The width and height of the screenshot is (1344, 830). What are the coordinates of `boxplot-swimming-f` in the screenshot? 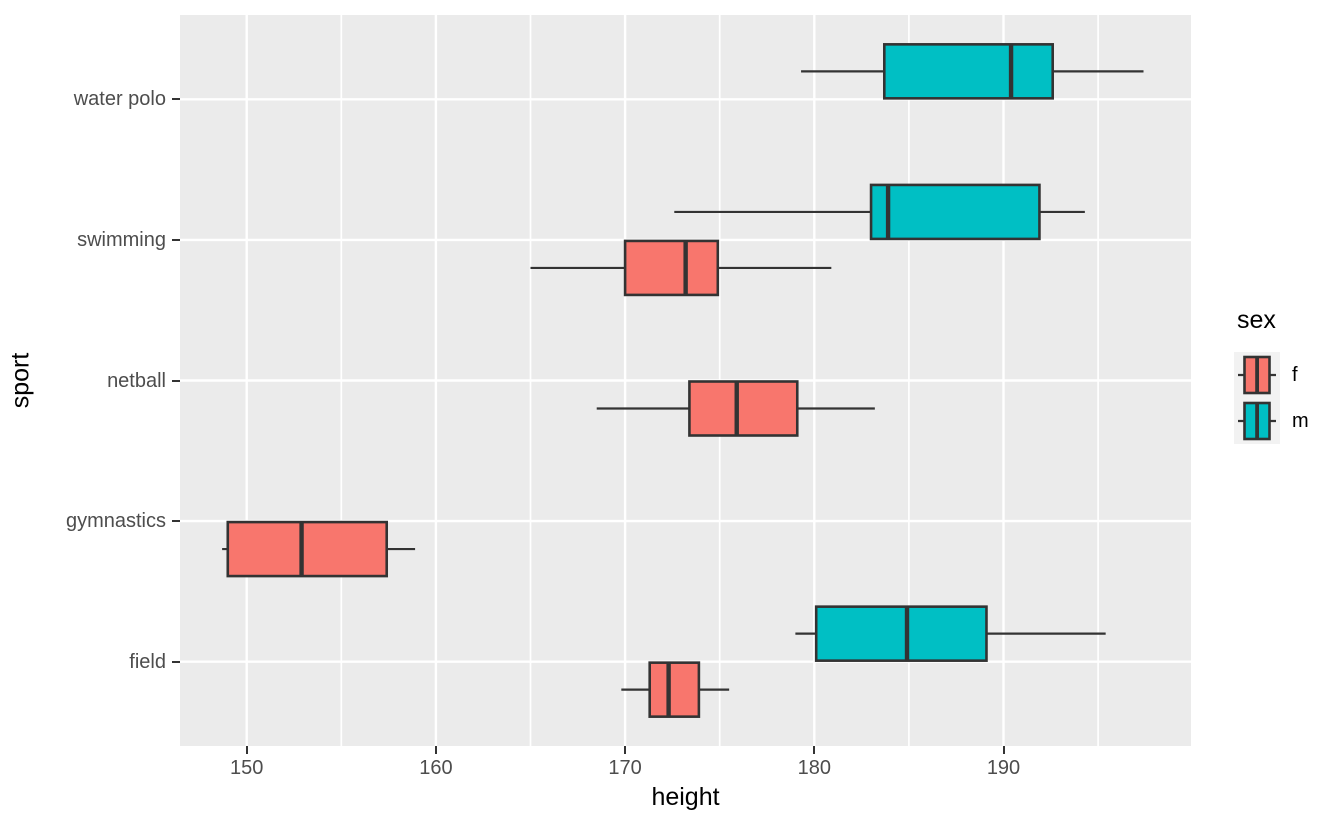 It's located at (681, 268).